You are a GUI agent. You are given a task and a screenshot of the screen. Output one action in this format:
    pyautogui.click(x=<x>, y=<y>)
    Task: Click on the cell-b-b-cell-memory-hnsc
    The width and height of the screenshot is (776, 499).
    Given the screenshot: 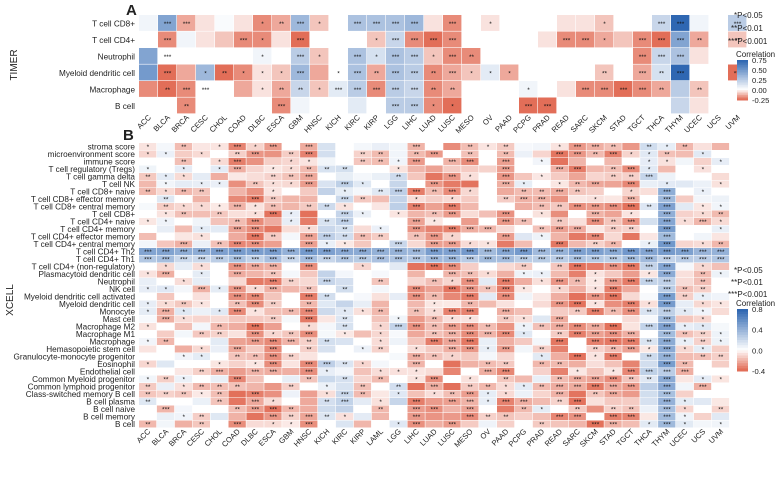 What is the action you would take?
    pyautogui.click(x=309, y=416)
    